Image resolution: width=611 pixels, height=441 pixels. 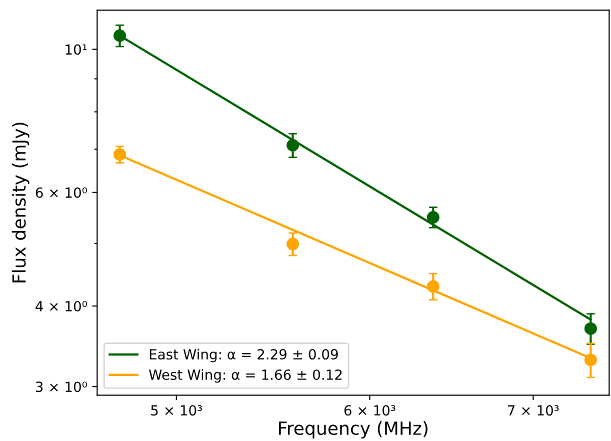 What do you see at coordinates (61, 387) in the screenshot?
I see `y-tick-label: 3 × 10⁰` at bounding box center [61, 387].